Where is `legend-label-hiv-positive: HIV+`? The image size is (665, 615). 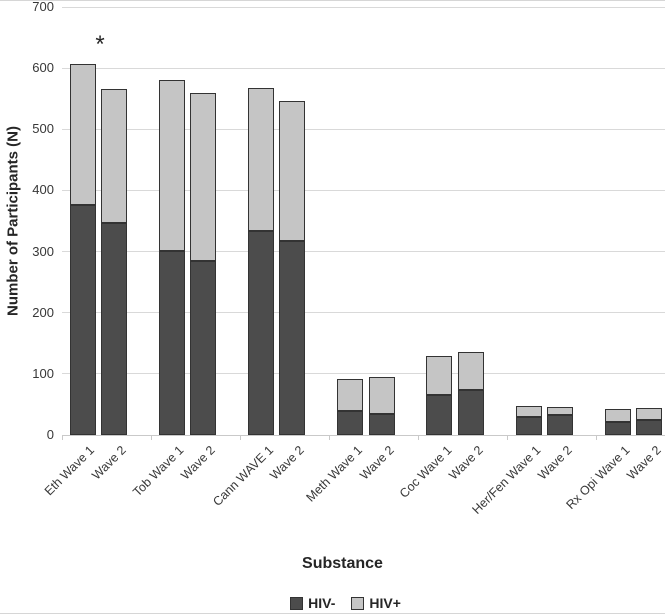
legend-label-hiv-positive: HIV+ is located at coordinates (385, 603).